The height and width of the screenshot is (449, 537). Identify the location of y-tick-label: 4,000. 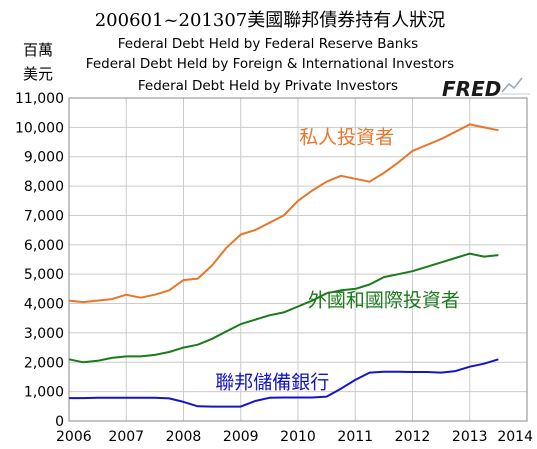
(44, 305).